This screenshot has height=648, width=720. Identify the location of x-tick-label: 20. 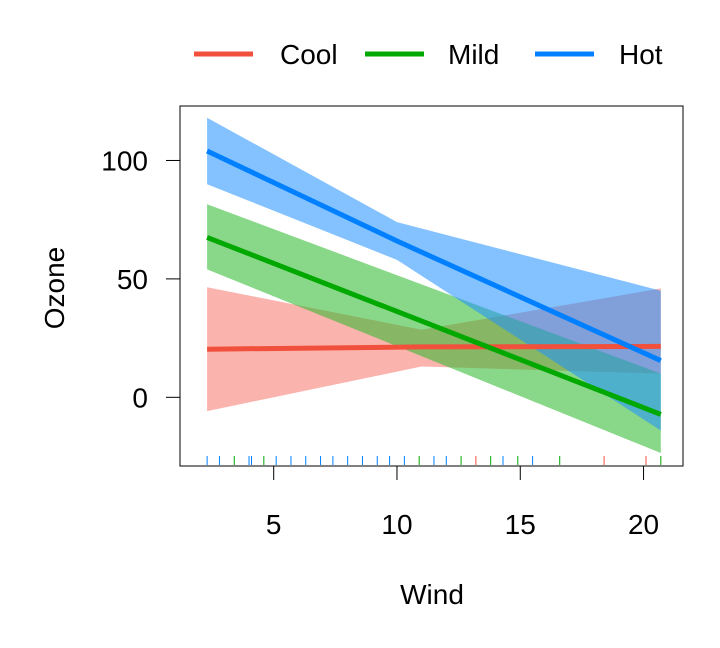
(643, 524).